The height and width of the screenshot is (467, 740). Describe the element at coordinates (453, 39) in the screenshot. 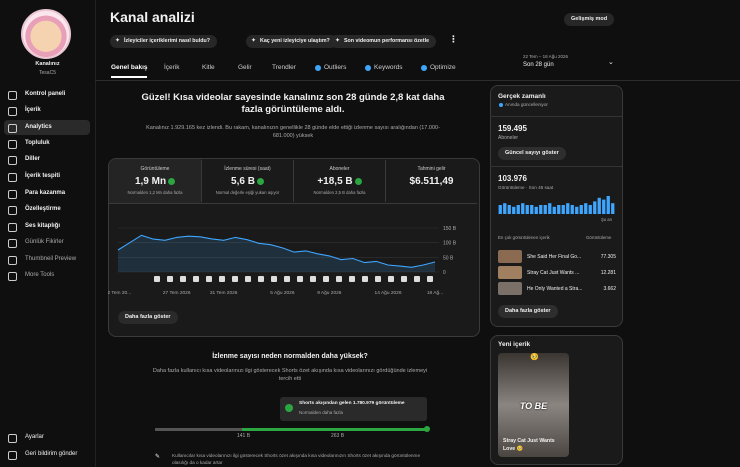

I see `more-menu: ⋮` at that location.